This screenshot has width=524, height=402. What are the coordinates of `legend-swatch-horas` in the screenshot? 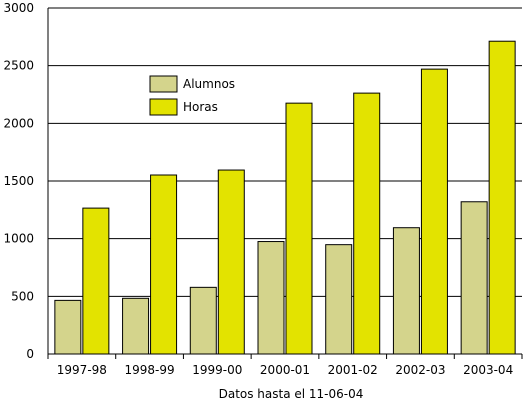 It's located at (163, 107).